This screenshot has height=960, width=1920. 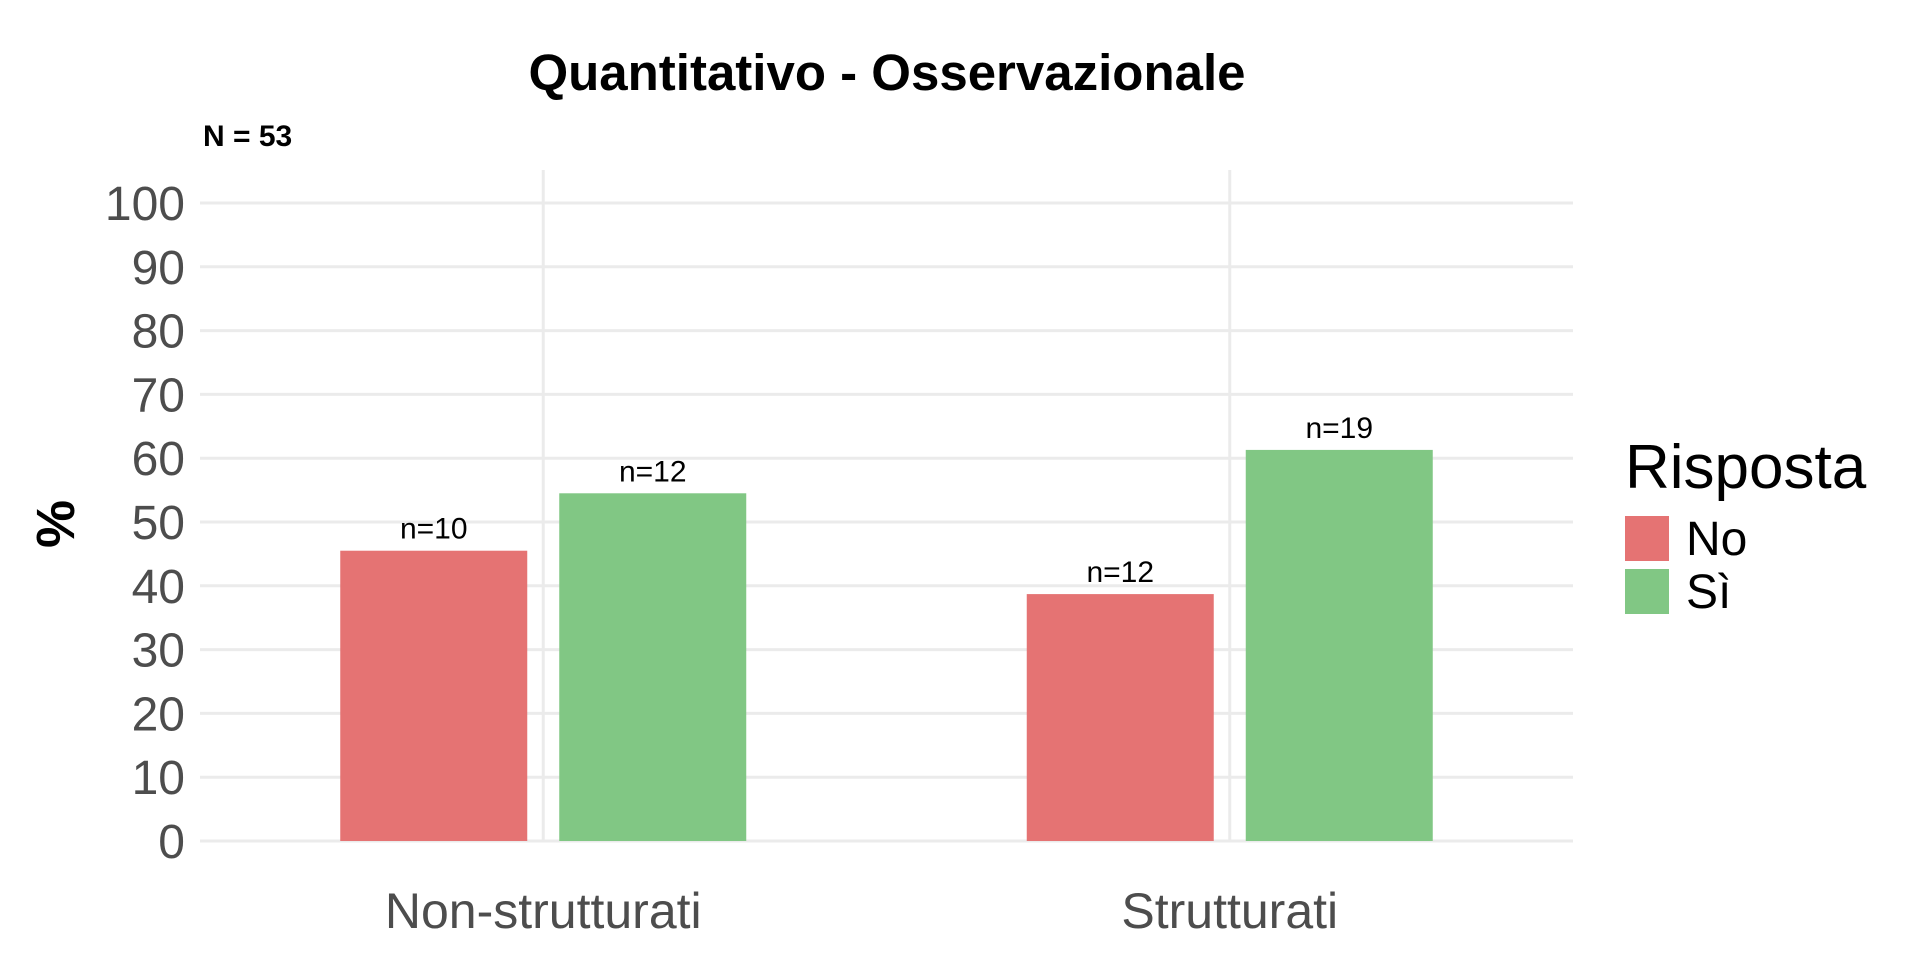 I want to click on y-tick-label: 40, so click(x=158, y=587).